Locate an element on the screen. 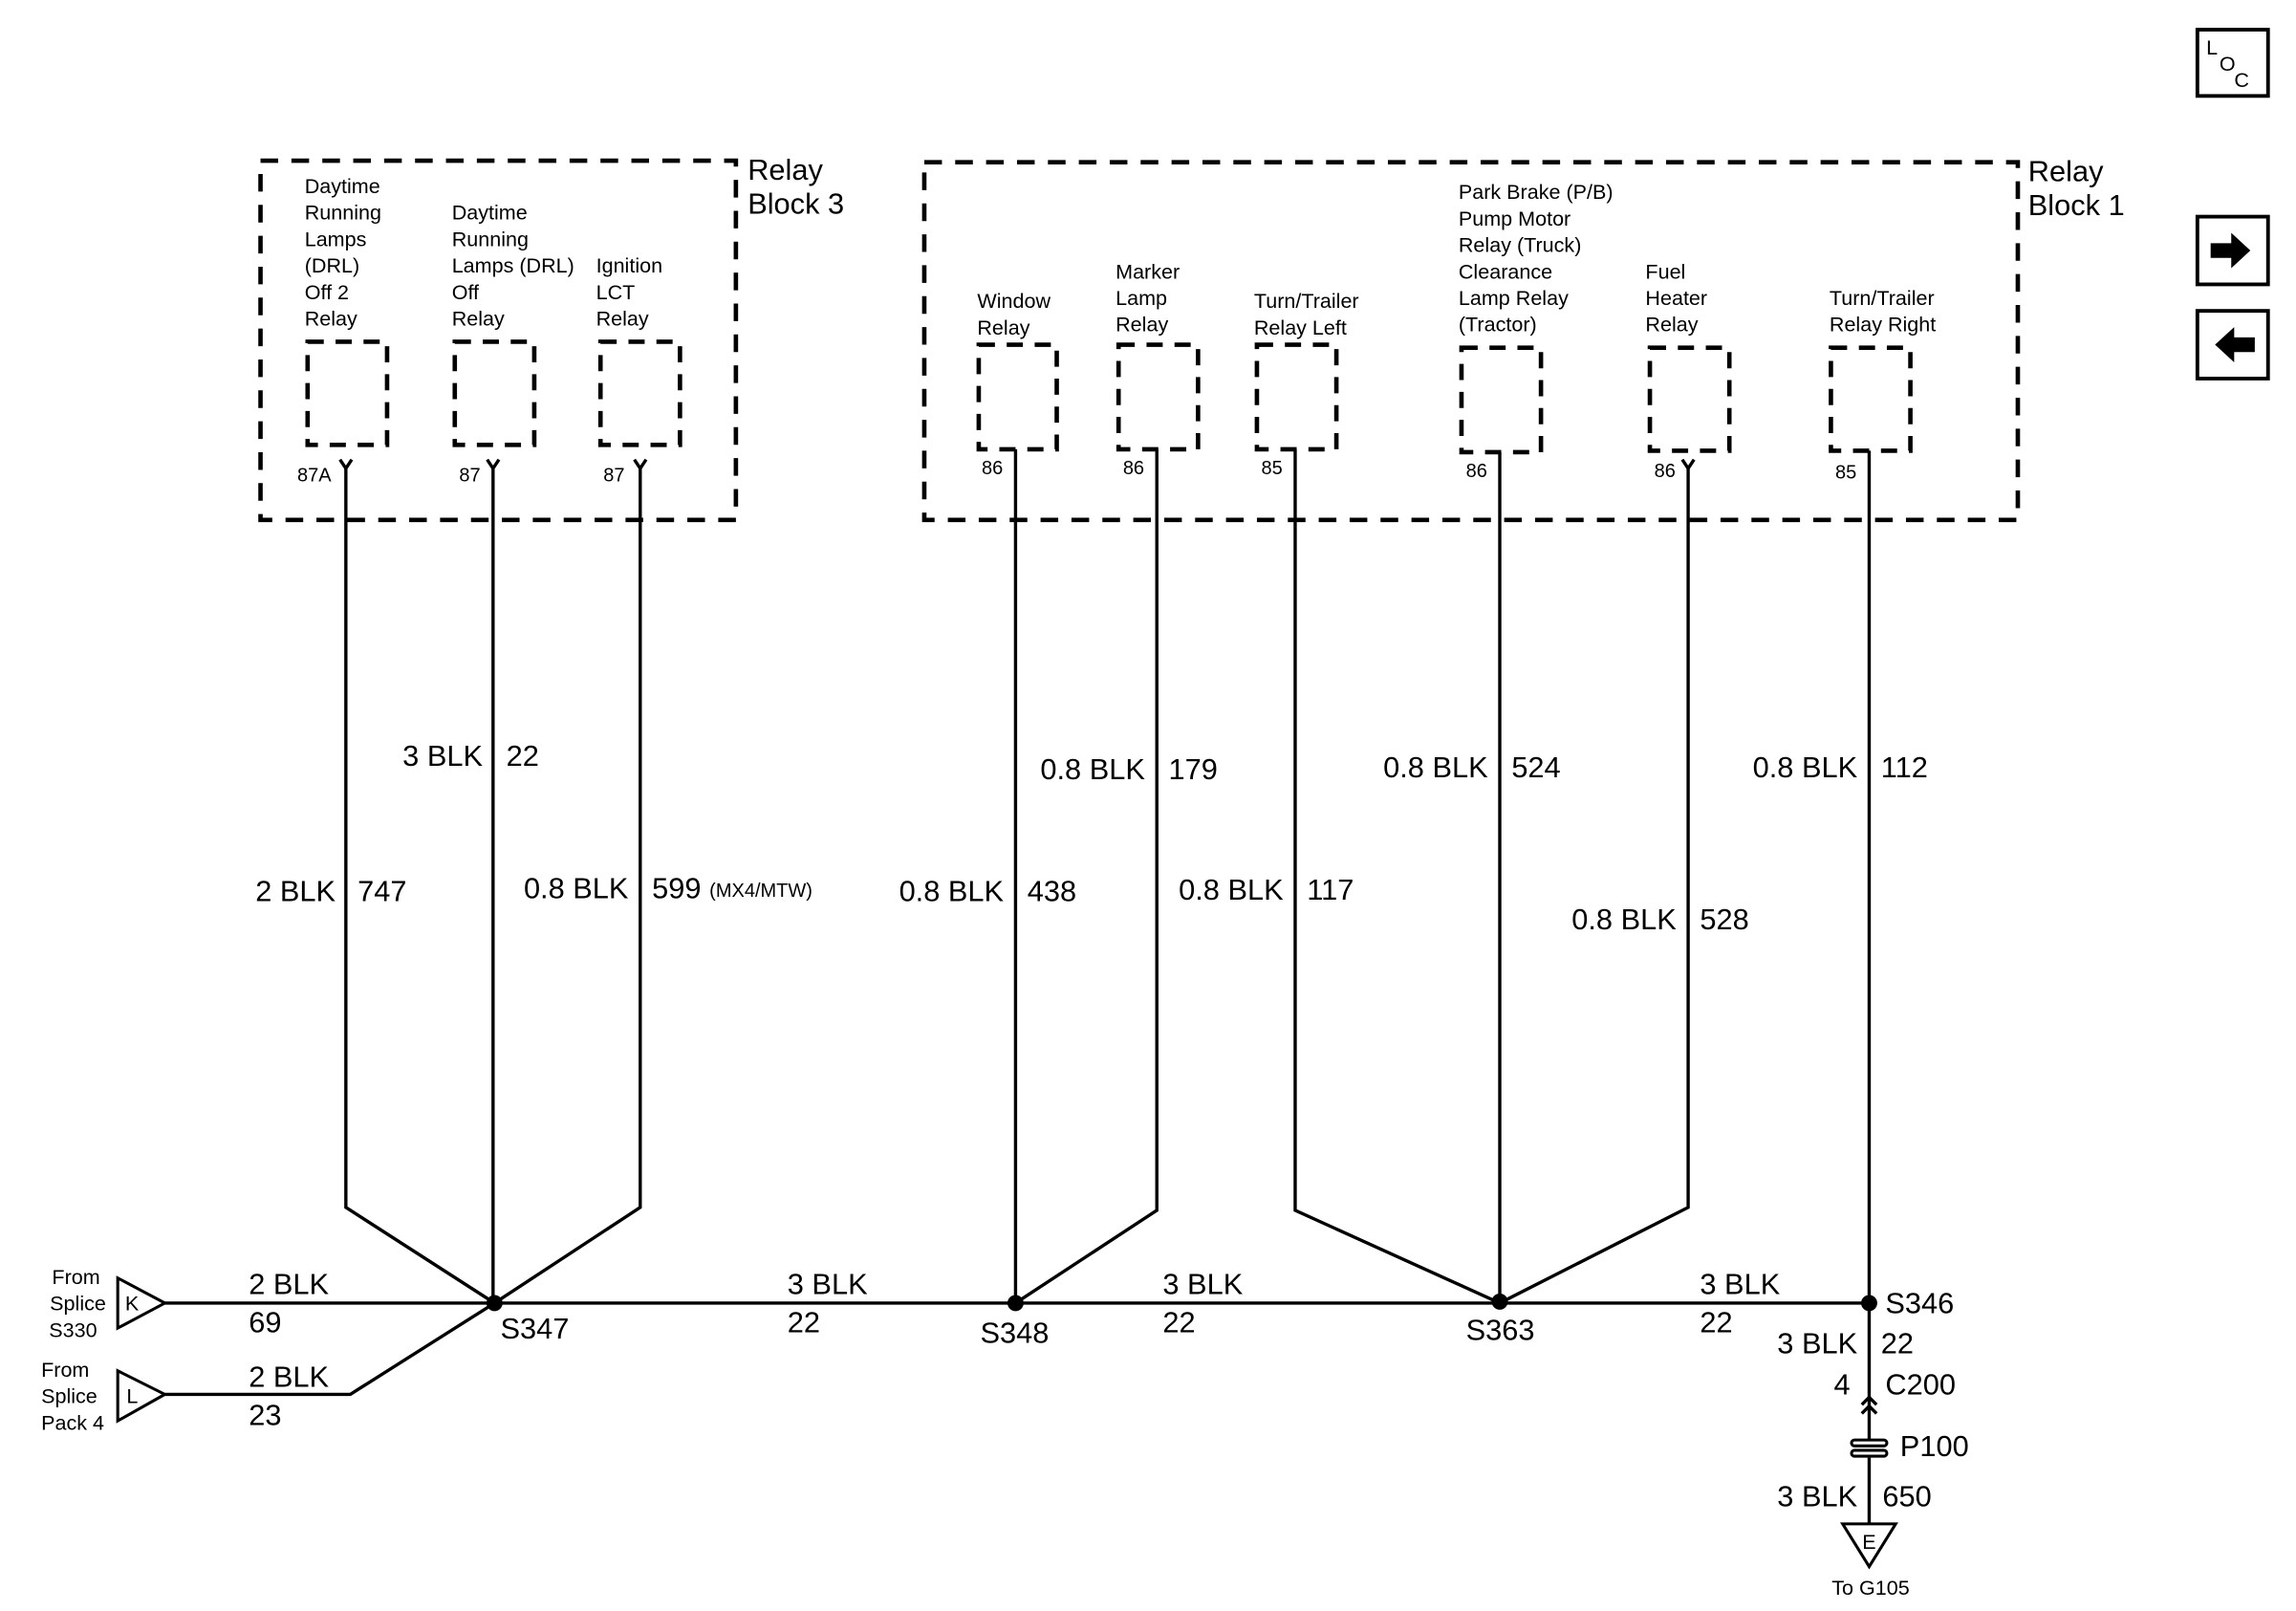 The height and width of the screenshot is (1611, 2296). pin-label: 87 is located at coordinates (469, 476).